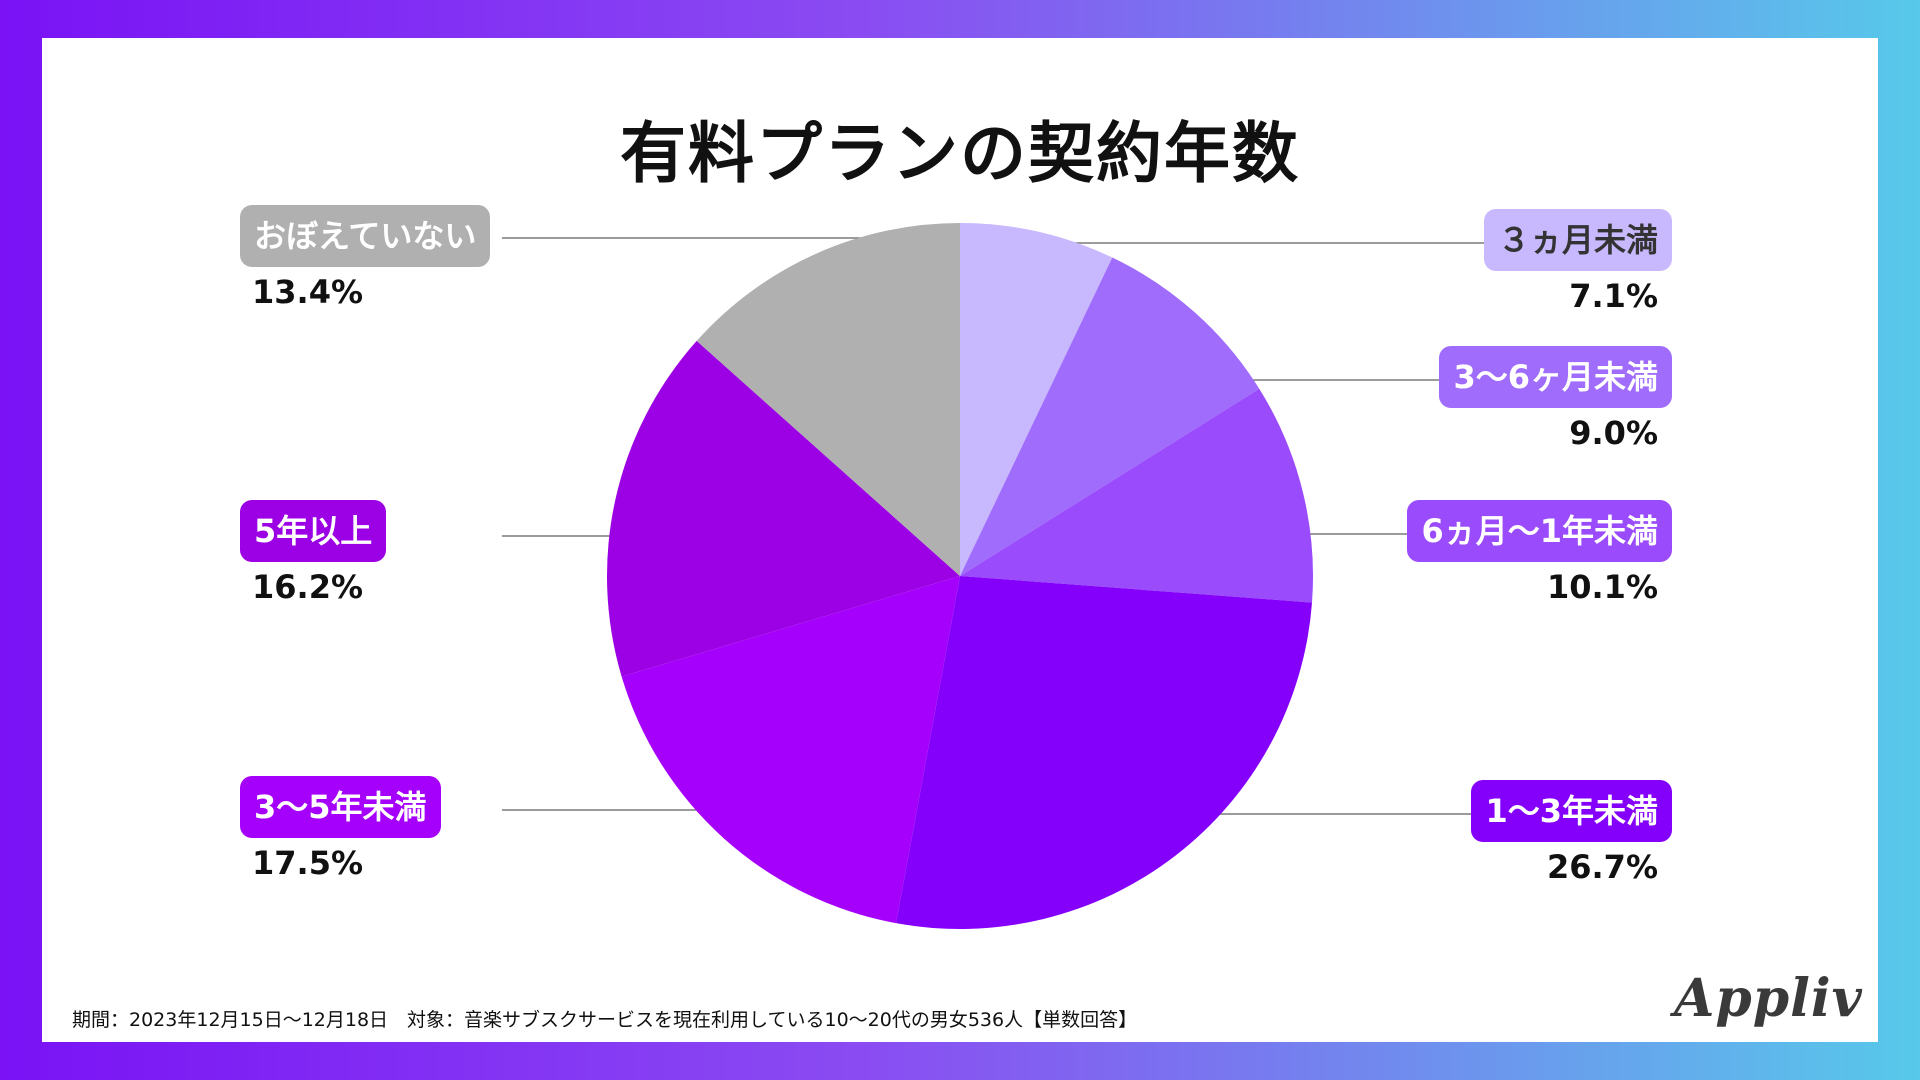 The width and height of the screenshot is (1920, 1080). What do you see at coordinates (1613, 433) in the screenshot?
I see `slice-value: 9.0%` at bounding box center [1613, 433].